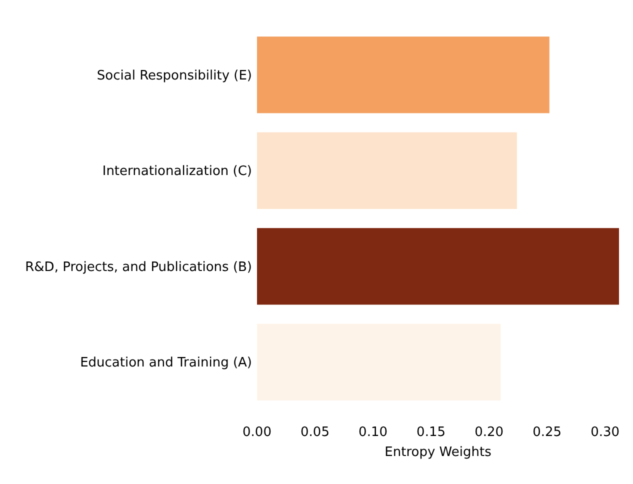 The height and width of the screenshot is (484, 633). I want to click on x-tick-label: 0.00, so click(257, 432).